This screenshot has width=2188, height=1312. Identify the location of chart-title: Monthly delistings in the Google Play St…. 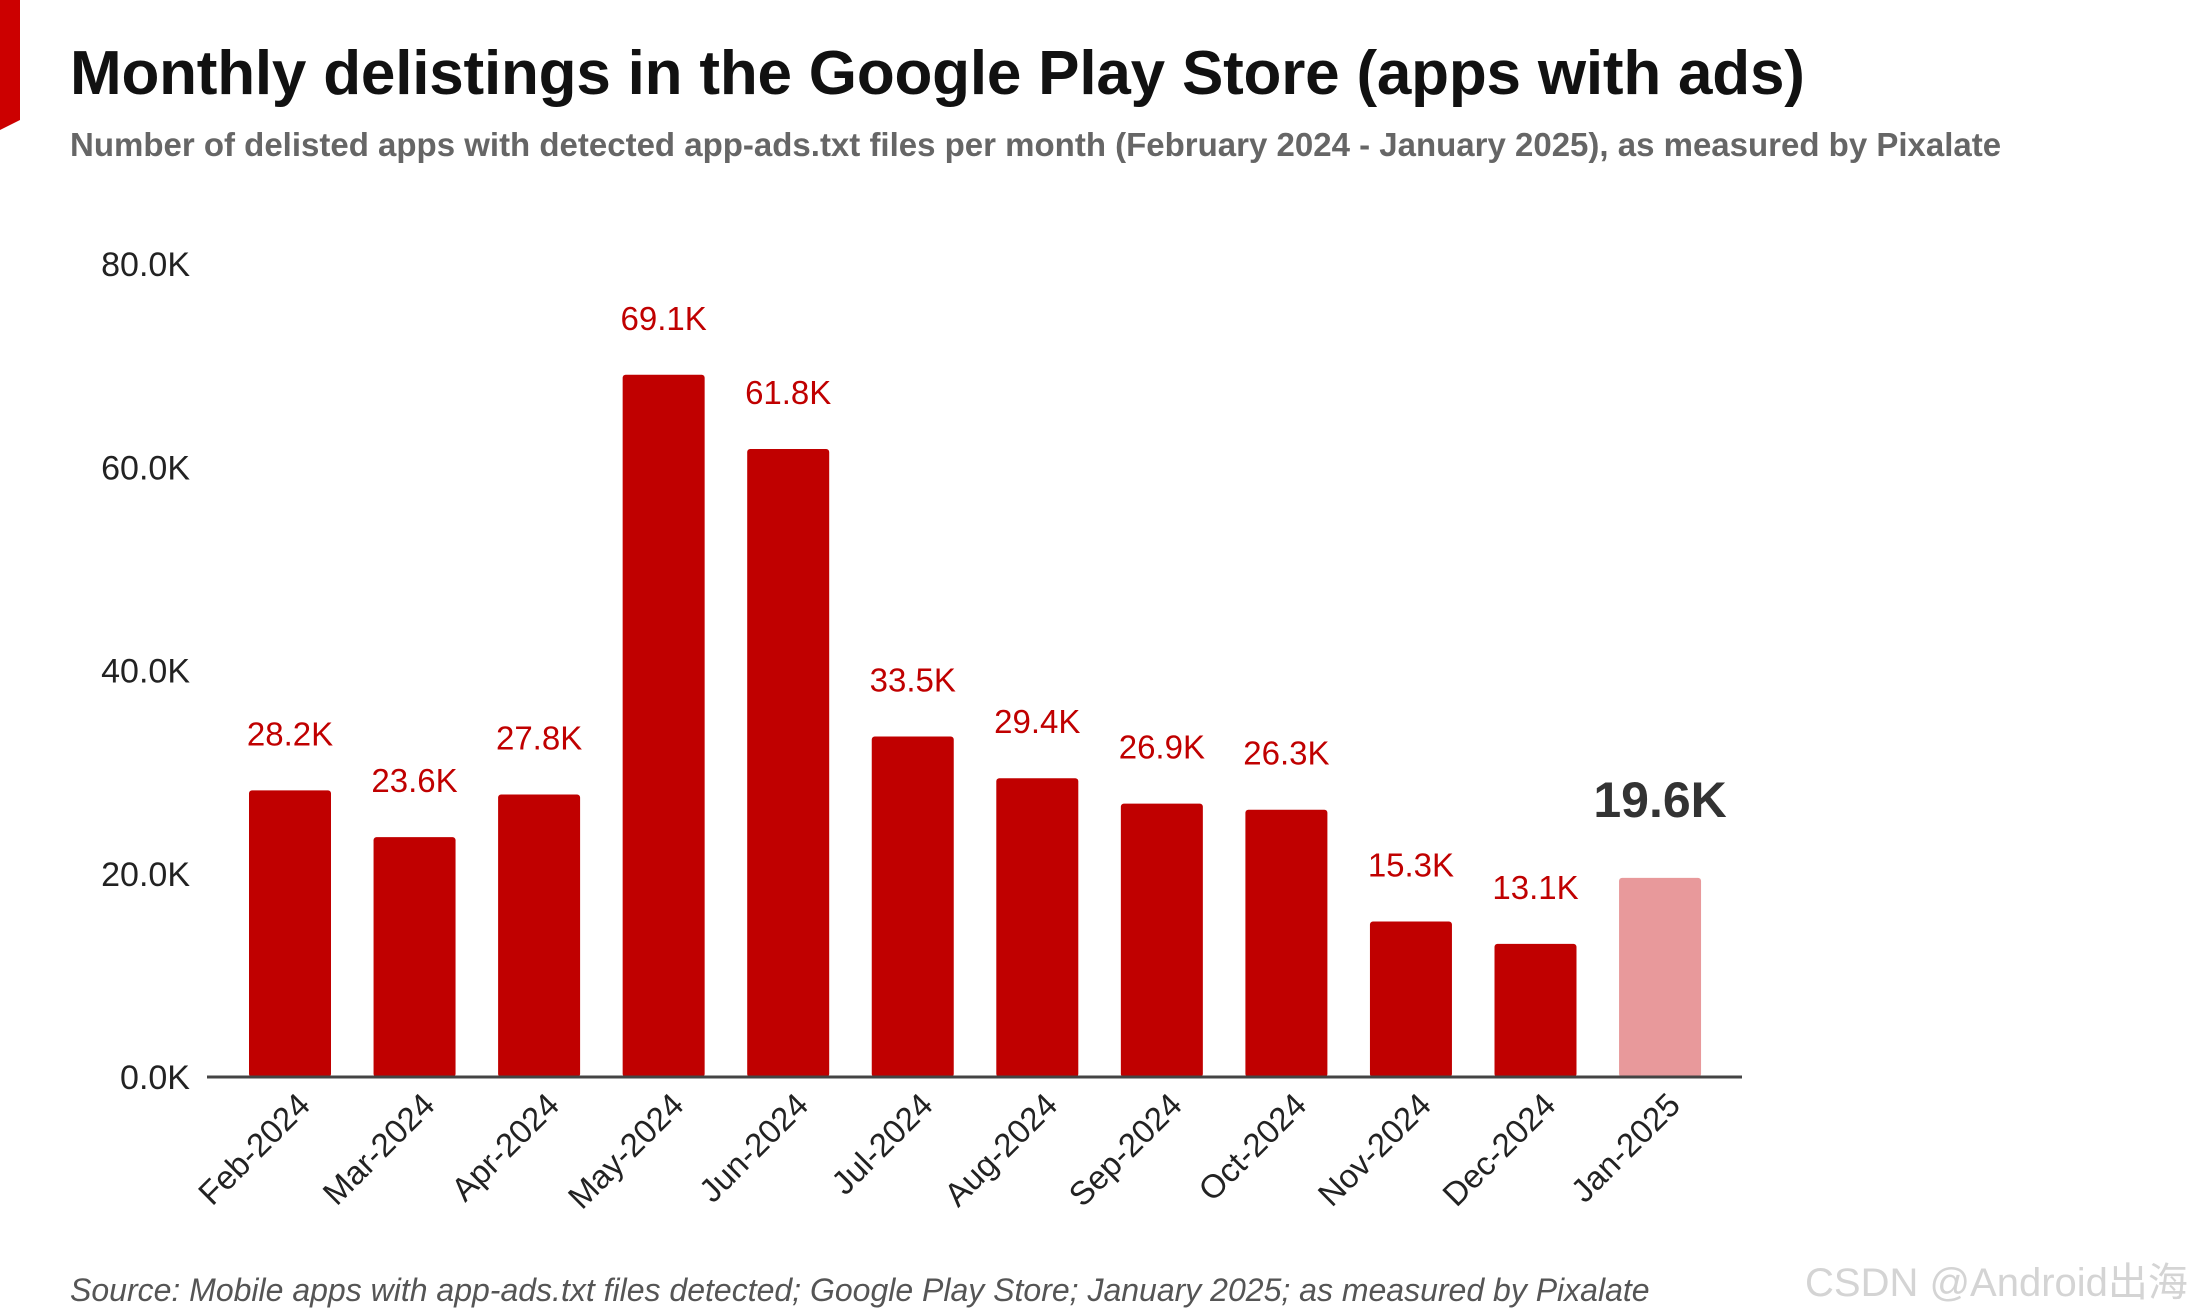
(937, 73).